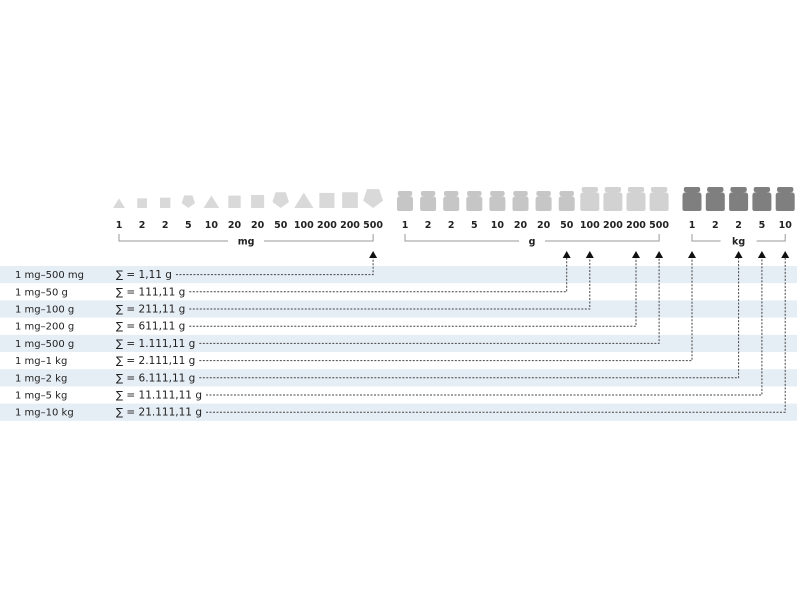 This screenshot has width=800, height=600. I want to click on sum-label: ∑ = 1,11 g, so click(144, 275).